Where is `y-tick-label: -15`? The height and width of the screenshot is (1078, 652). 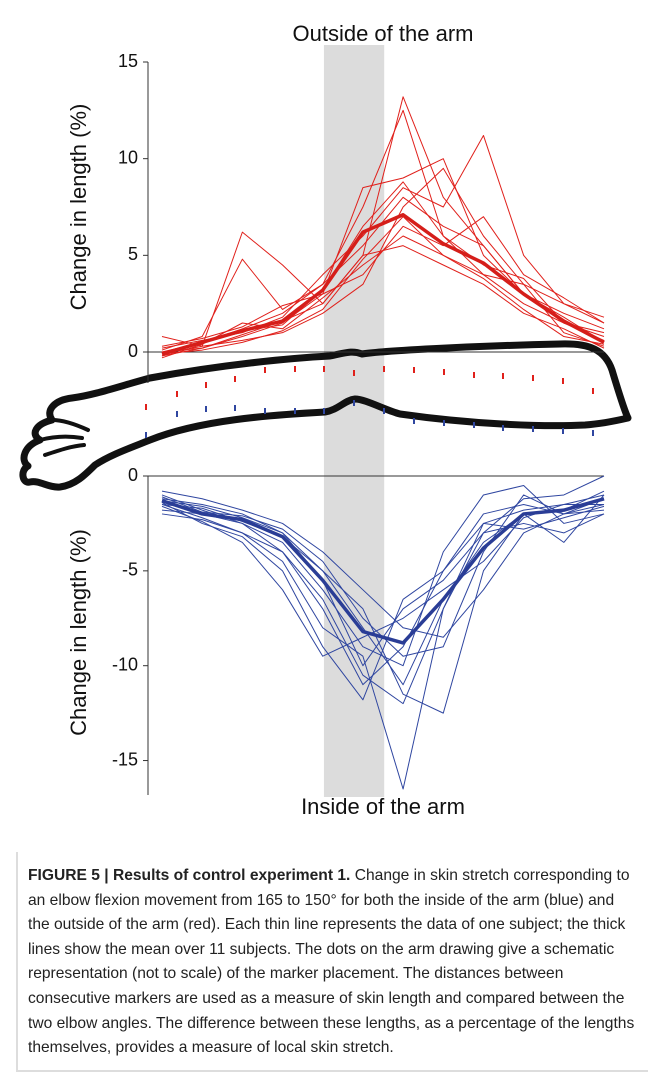 y-tick-label: -15 is located at coordinates (125, 759).